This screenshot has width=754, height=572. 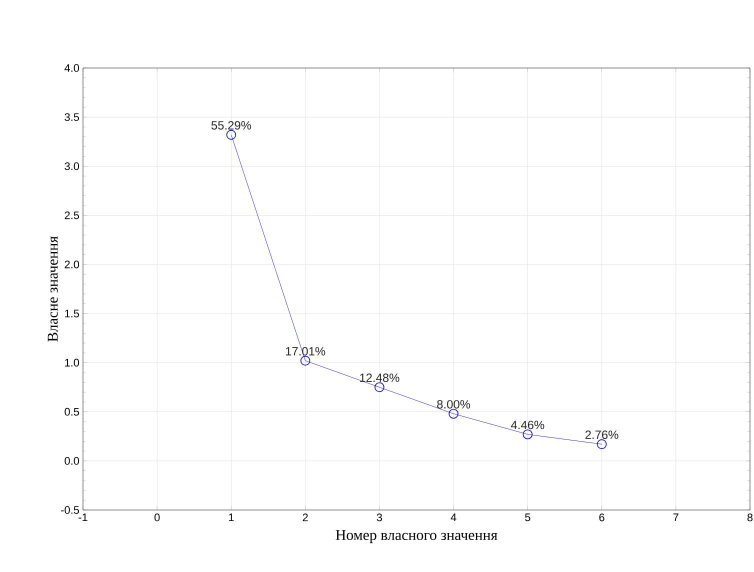 What do you see at coordinates (70, 510) in the screenshot?
I see `y-tick-label: -0.5` at bounding box center [70, 510].